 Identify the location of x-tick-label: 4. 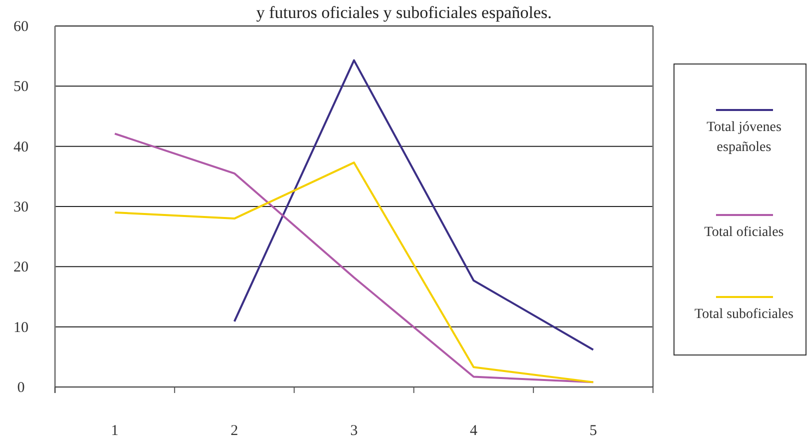
(474, 431).